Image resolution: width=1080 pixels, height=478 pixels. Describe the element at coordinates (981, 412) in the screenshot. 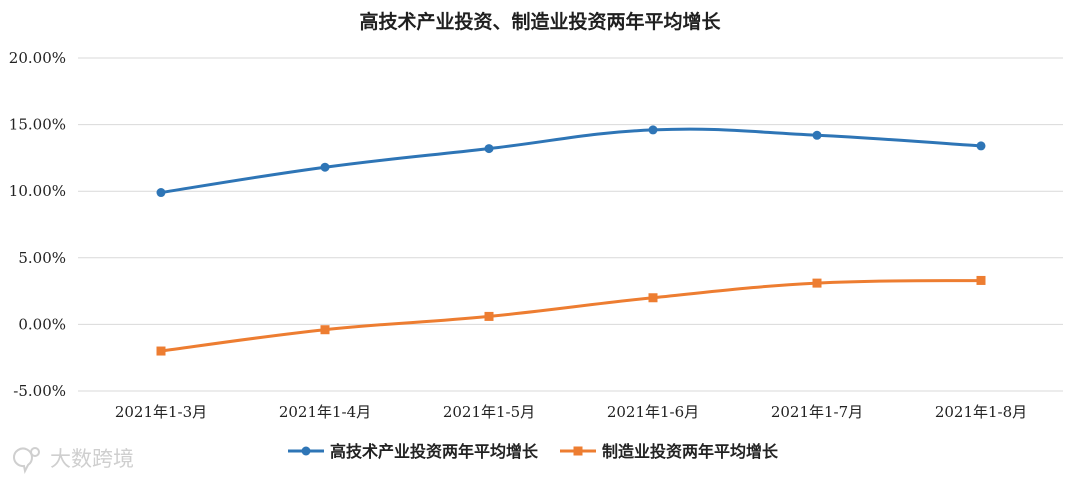

I see `x-tick-label: 2021年1-8月` at that location.